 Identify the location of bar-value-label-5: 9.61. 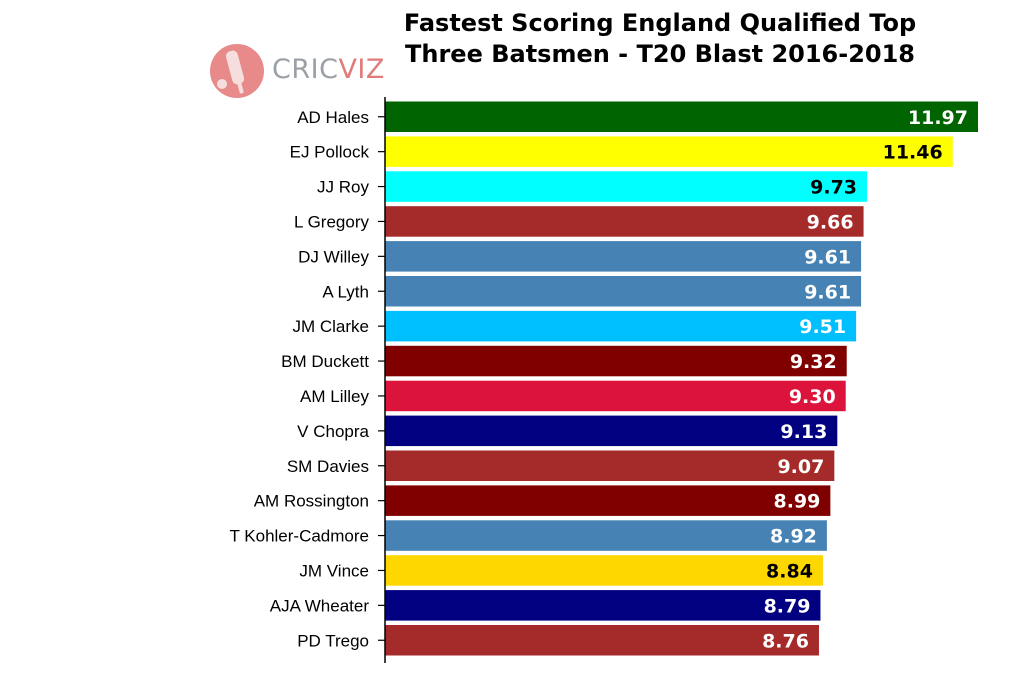
(827, 292).